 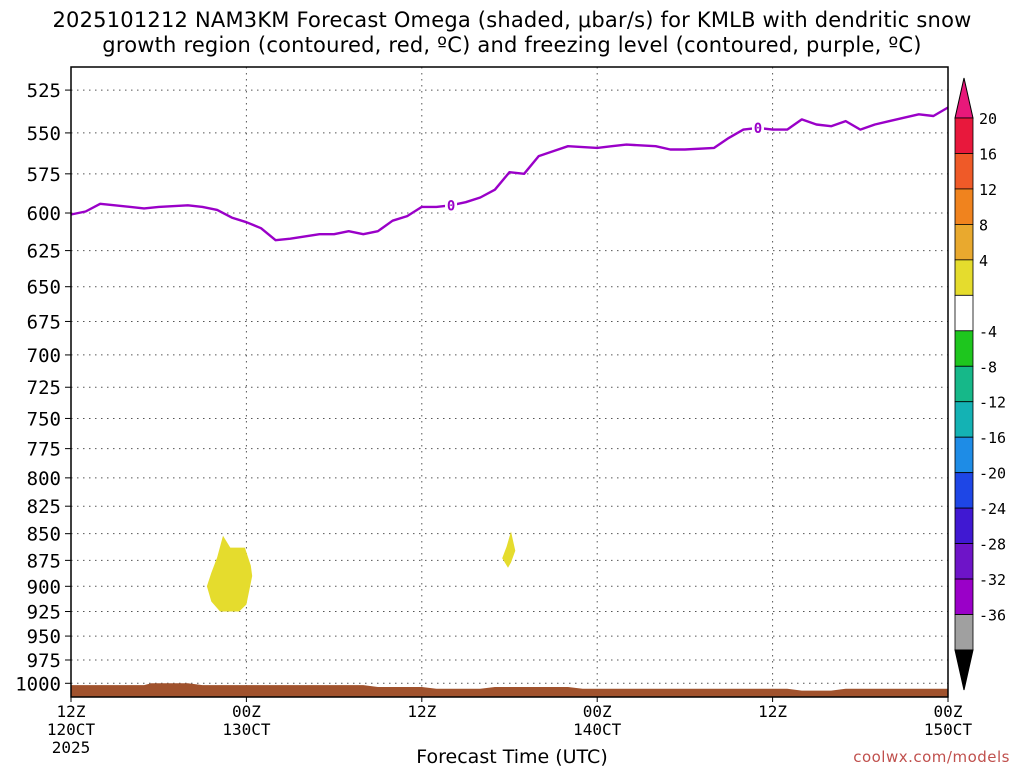 What do you see at coordinates (964, 98) in the screenshot?
I see `colorbar-top-triangle` at bounding box center [964, 98].